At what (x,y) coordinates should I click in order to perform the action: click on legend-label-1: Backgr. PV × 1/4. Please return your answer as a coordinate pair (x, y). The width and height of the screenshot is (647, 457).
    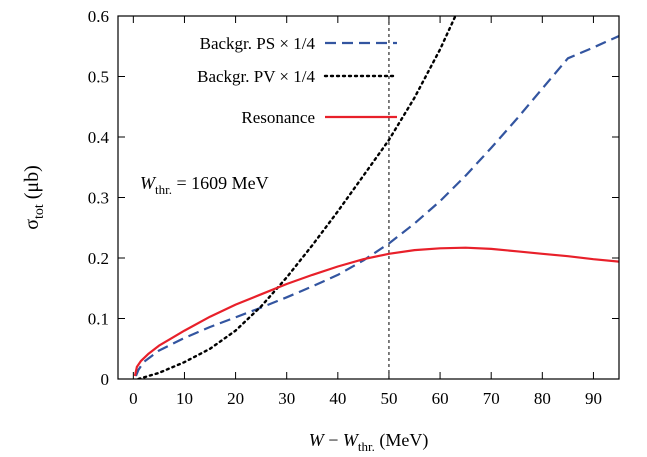
    Looking at the image, I should click on (256, 76).